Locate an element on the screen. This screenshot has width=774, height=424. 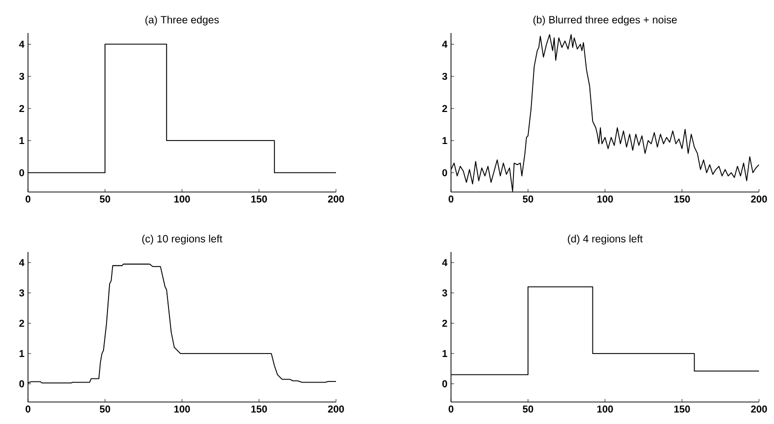
chart-title: (c) 10 regions left is located at coordinates (182, 239).